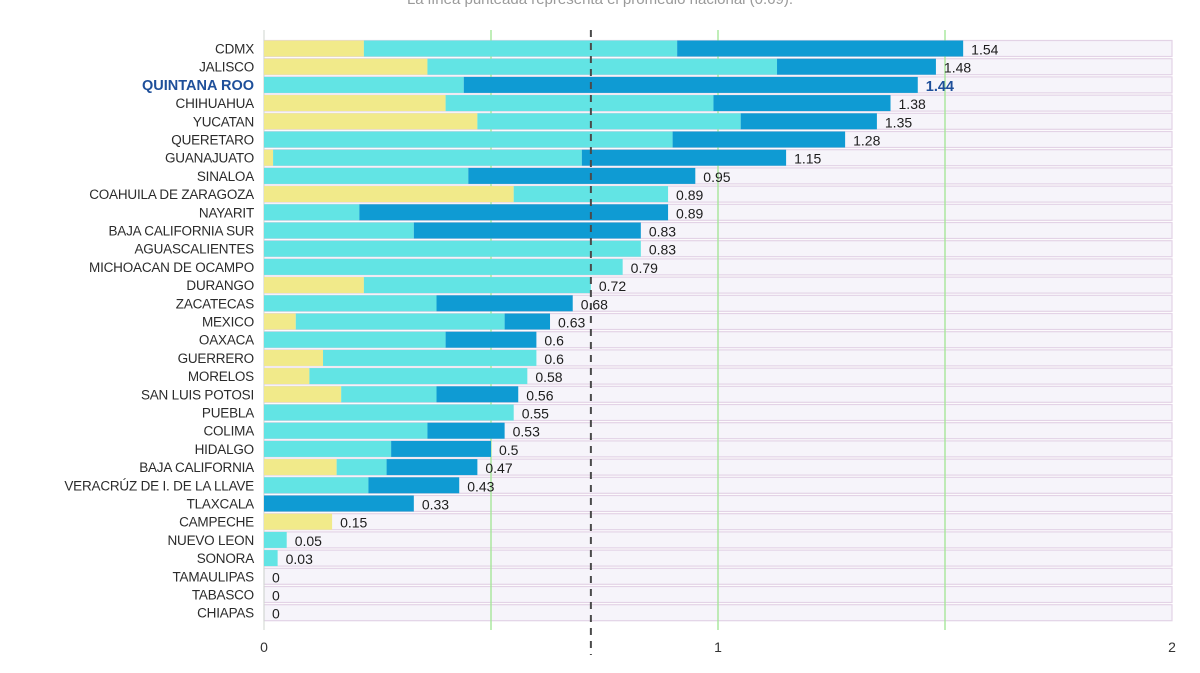 The width and height of the screenshot is (1200, 673). What do you see at coordinates (662, 232) in the screenshot?
I see `value-label: 0.83` at bounding box center [662, 232].